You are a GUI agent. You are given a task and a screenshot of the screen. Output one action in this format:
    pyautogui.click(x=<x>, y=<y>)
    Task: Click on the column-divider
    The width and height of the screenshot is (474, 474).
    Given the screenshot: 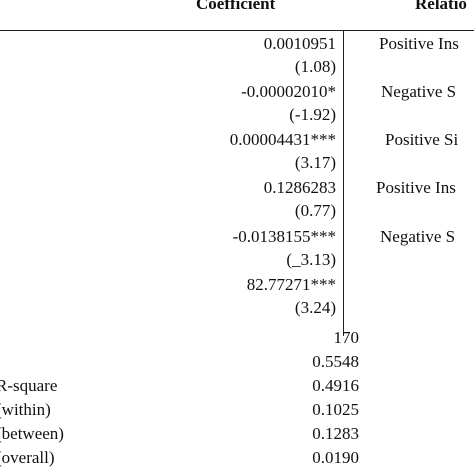 What is the action you would take?
    pyautogui.click(x=343, y=183)
    